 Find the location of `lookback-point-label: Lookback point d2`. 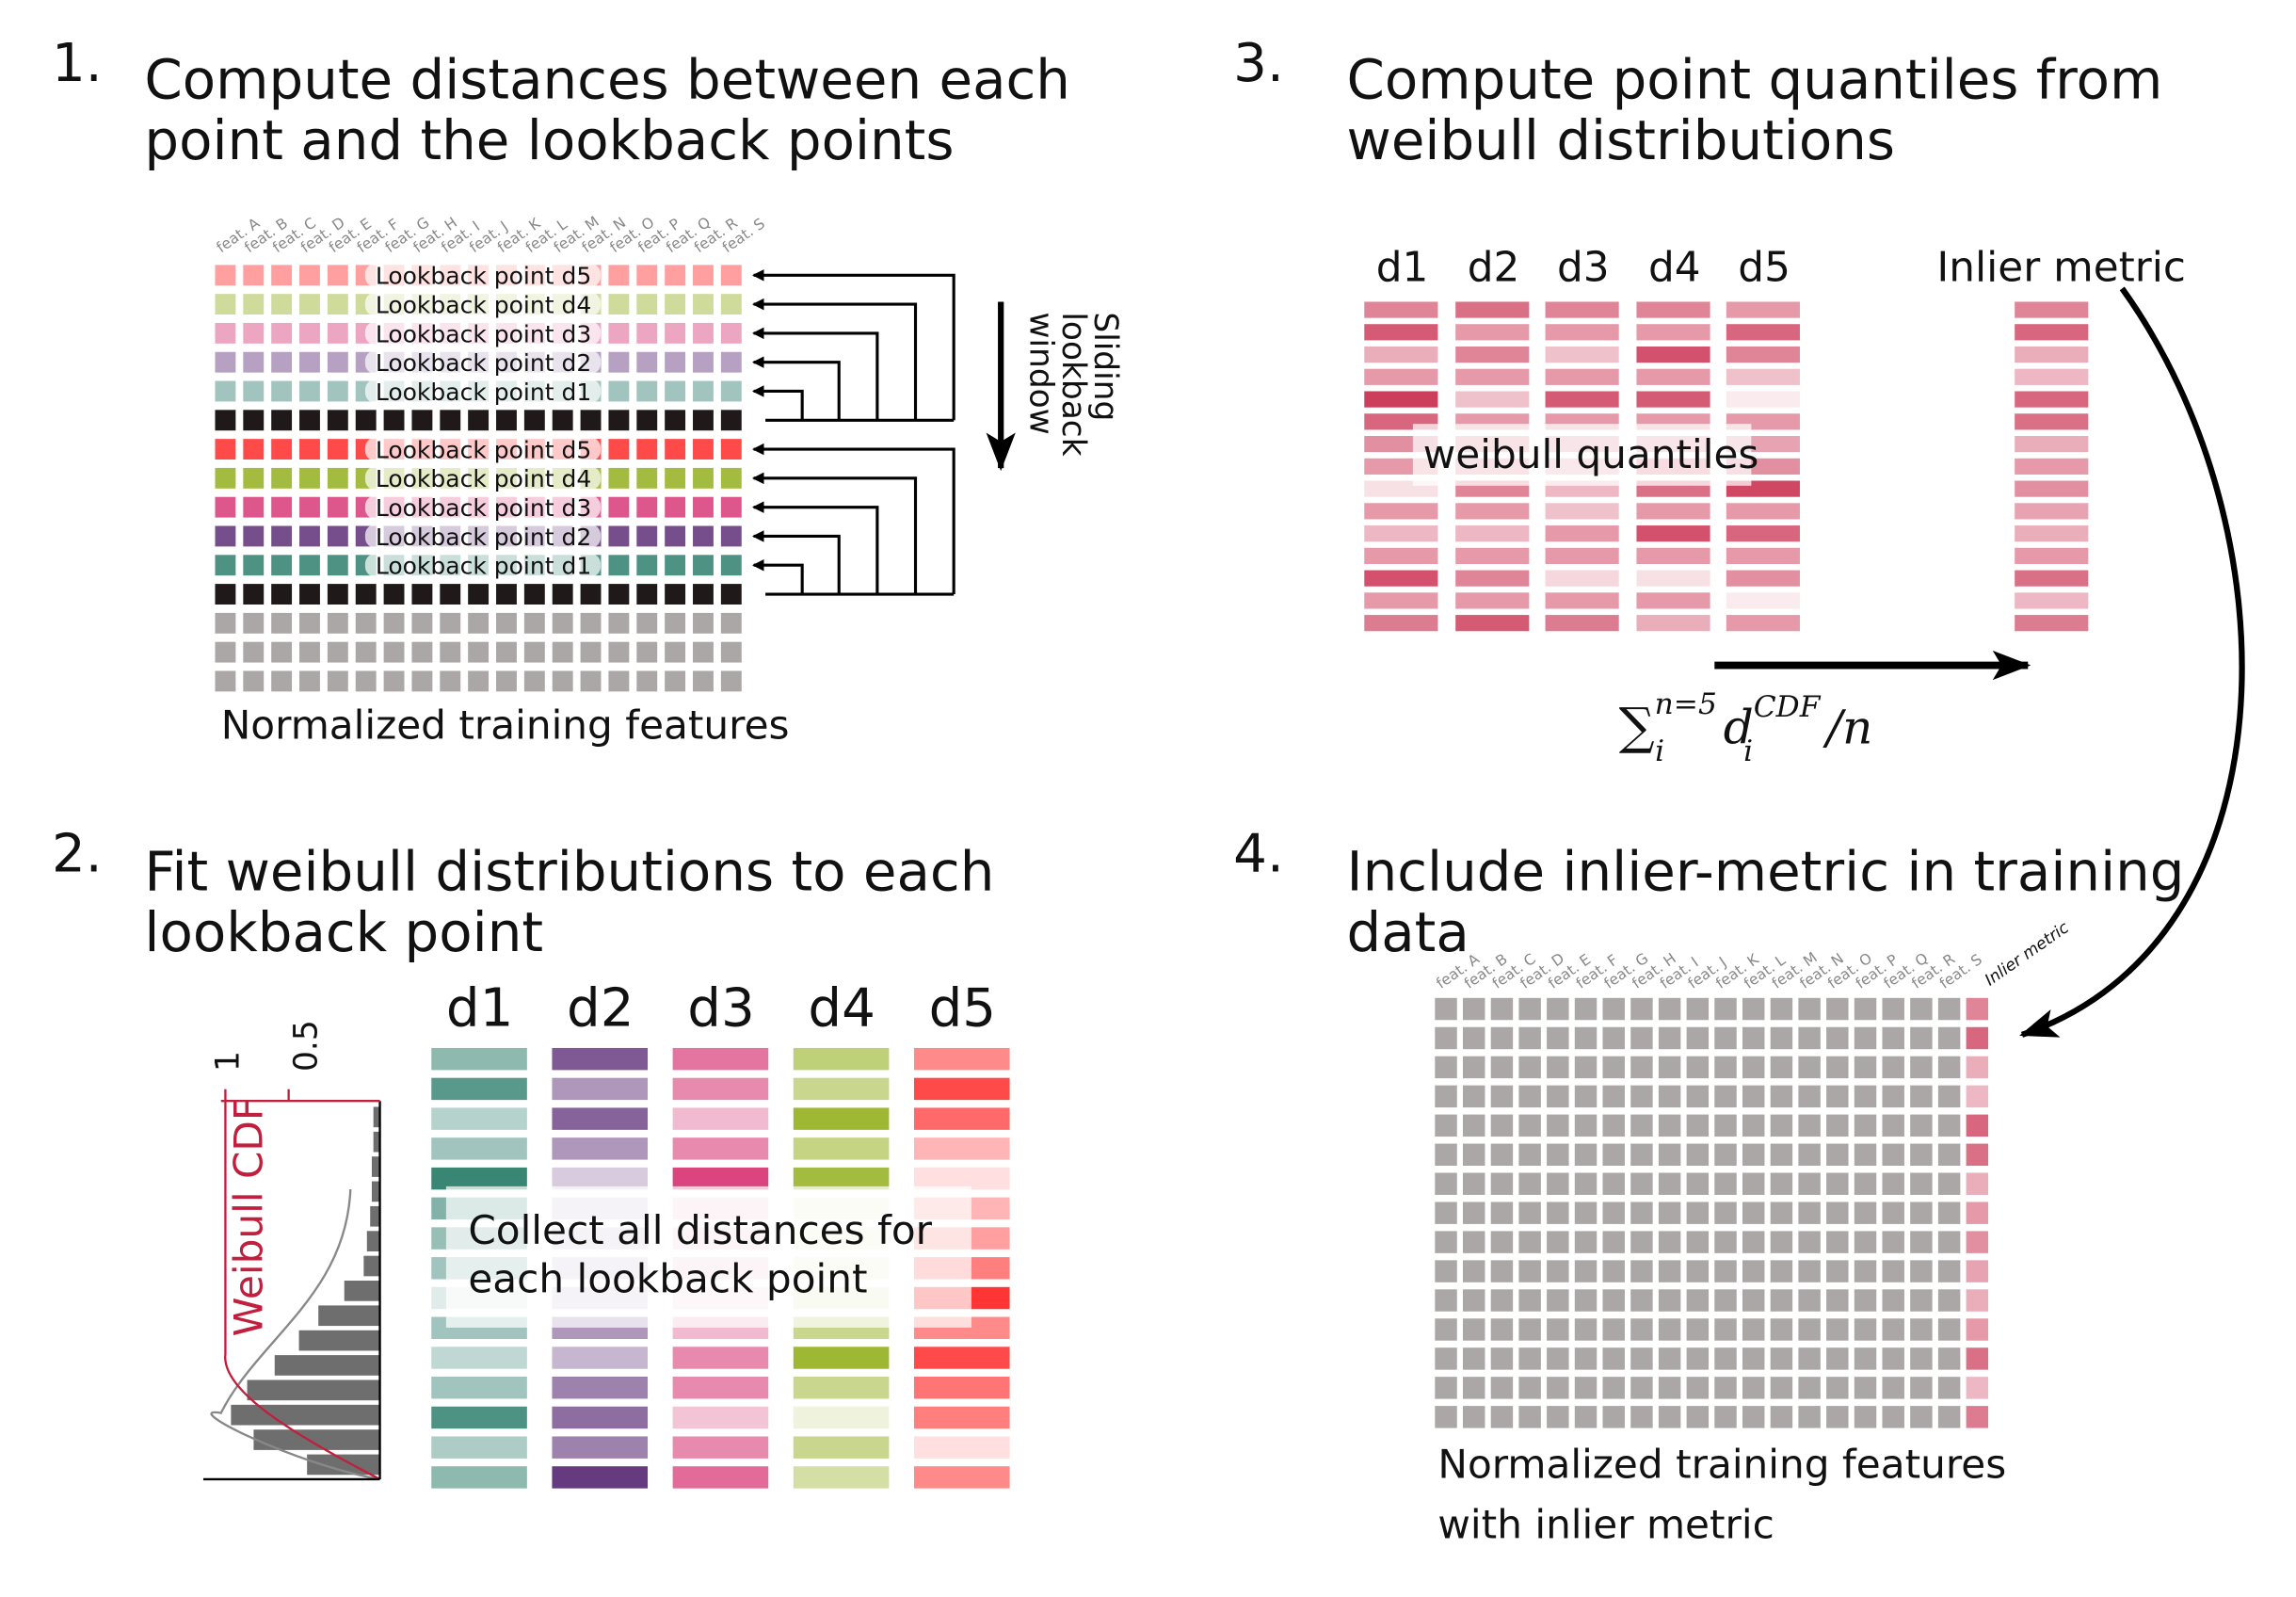

lookback-point-label: Lookback point d2 is located at coordinates (484, 363).